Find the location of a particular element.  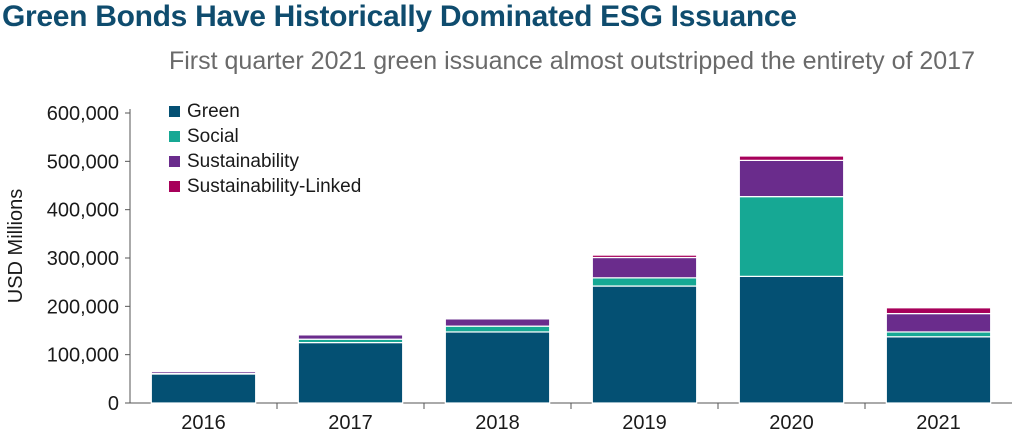

y-tick-label: 600,000 is located at coordinates (83, 114).